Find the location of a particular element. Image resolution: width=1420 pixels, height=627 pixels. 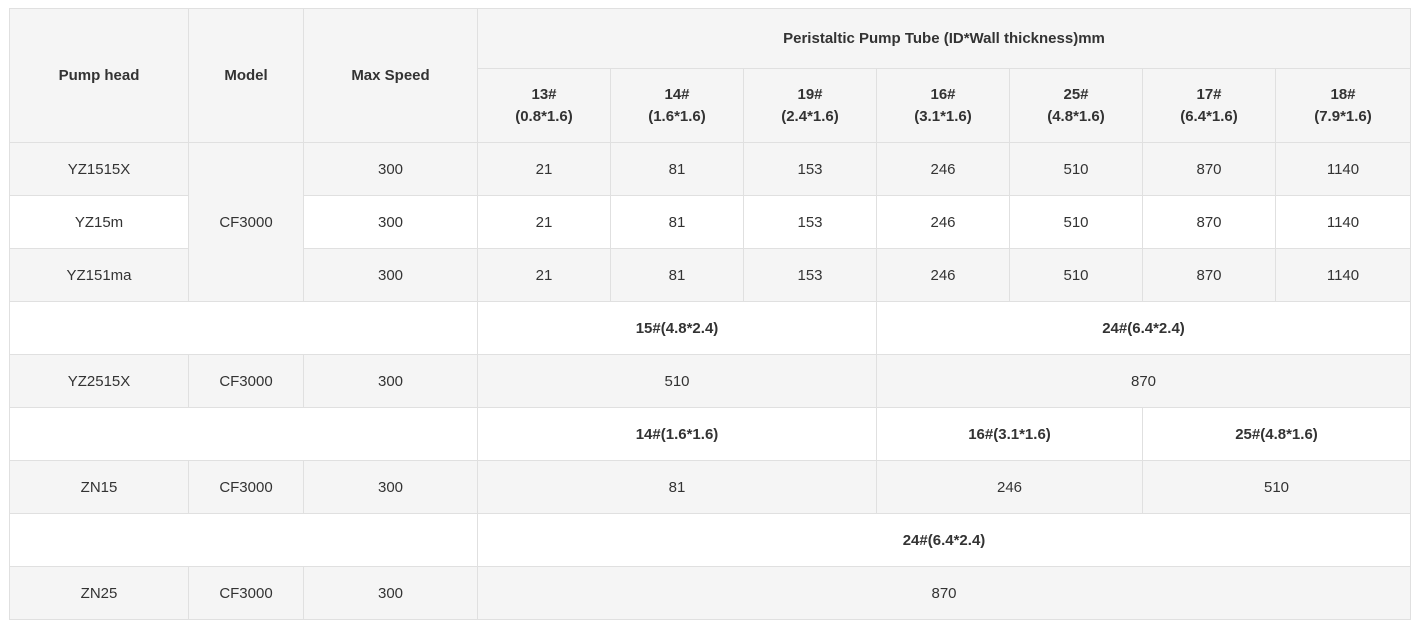

tube-number: 25# is located at coordinates (1076, 94).